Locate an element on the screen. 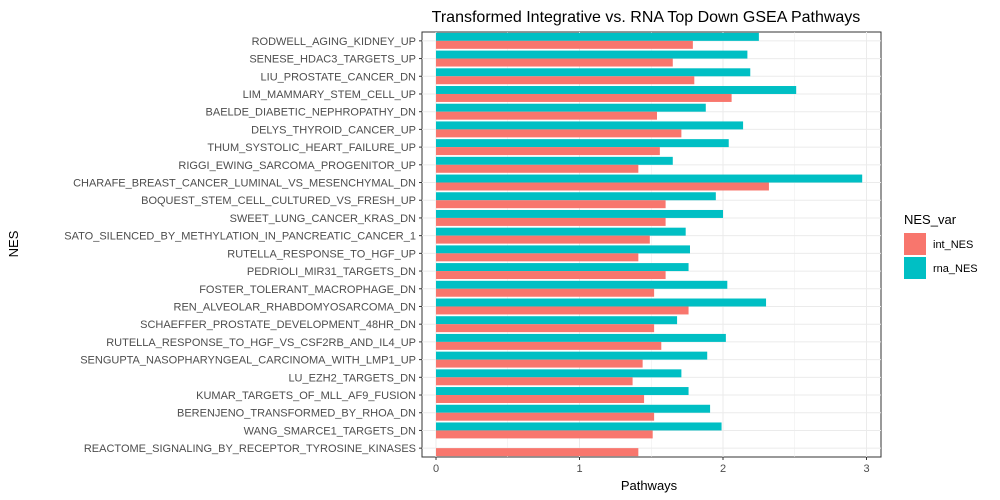 This screenshot has height=500, width=1000. x-axis-title: Pathways is located at coordinates (649, 485).